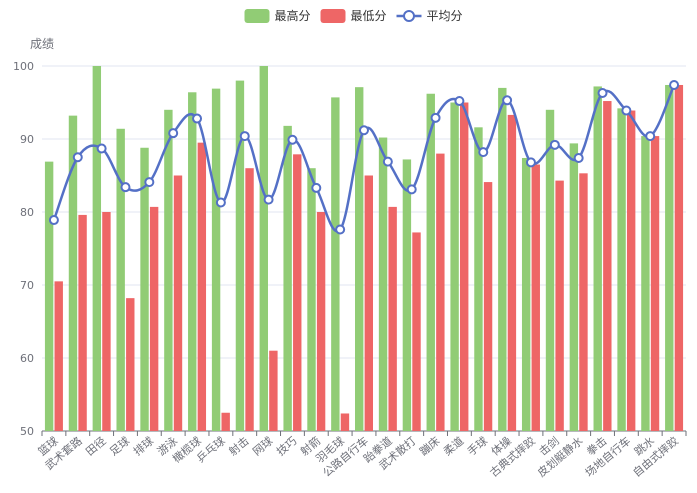 This screenshot has height=493, width=697. I want to click on x-tick-label: 射击, so click(239, 446).